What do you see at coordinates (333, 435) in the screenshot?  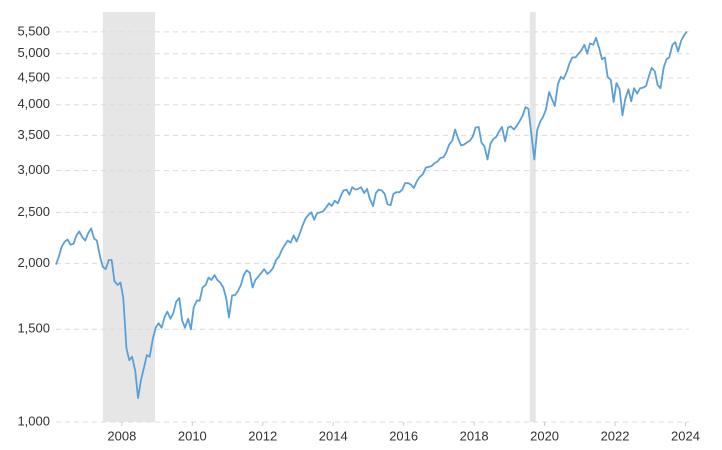 I see `x-tick-label: 2014` at bounding box center [333, 435].